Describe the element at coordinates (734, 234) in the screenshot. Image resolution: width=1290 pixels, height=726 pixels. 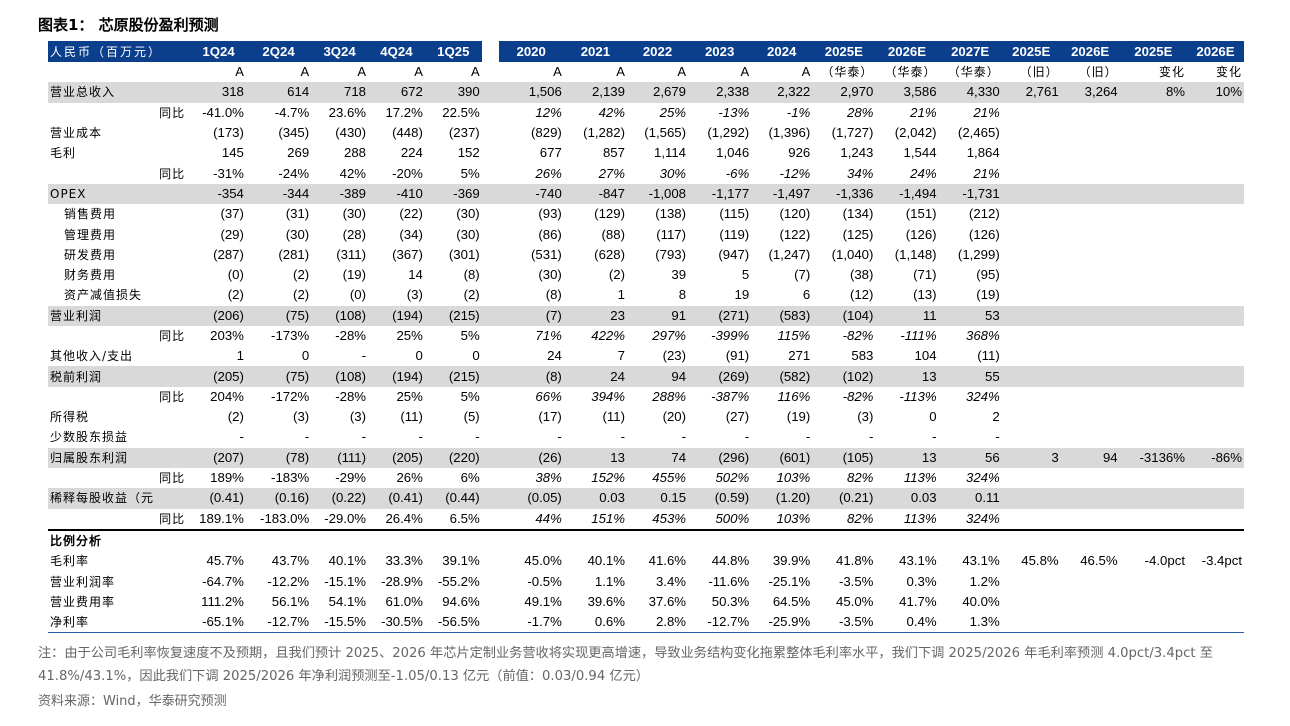
I see `table-cell: (119)` at that location.